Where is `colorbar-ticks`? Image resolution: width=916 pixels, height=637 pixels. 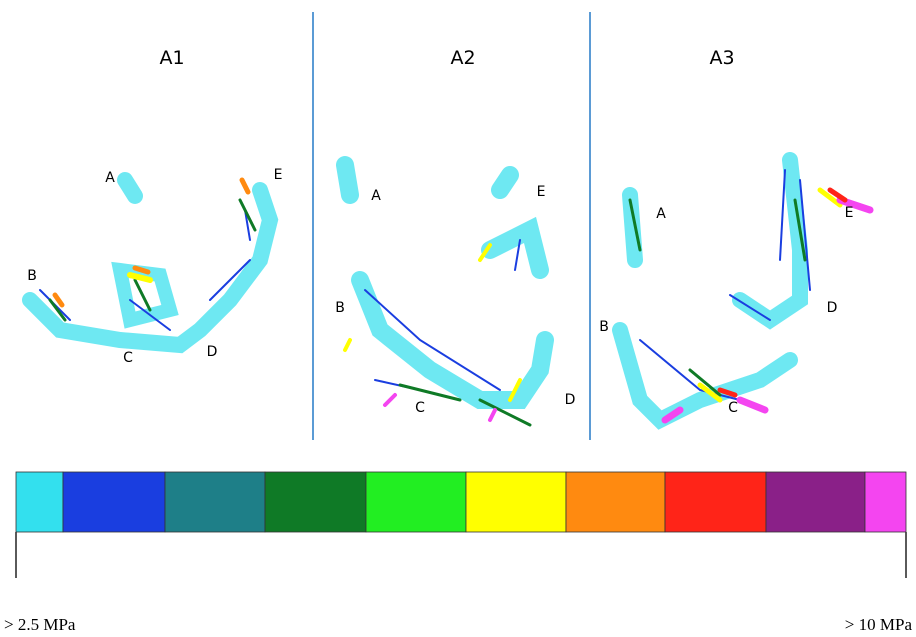
colorbar-ticks is located at coordinates (461, 555).